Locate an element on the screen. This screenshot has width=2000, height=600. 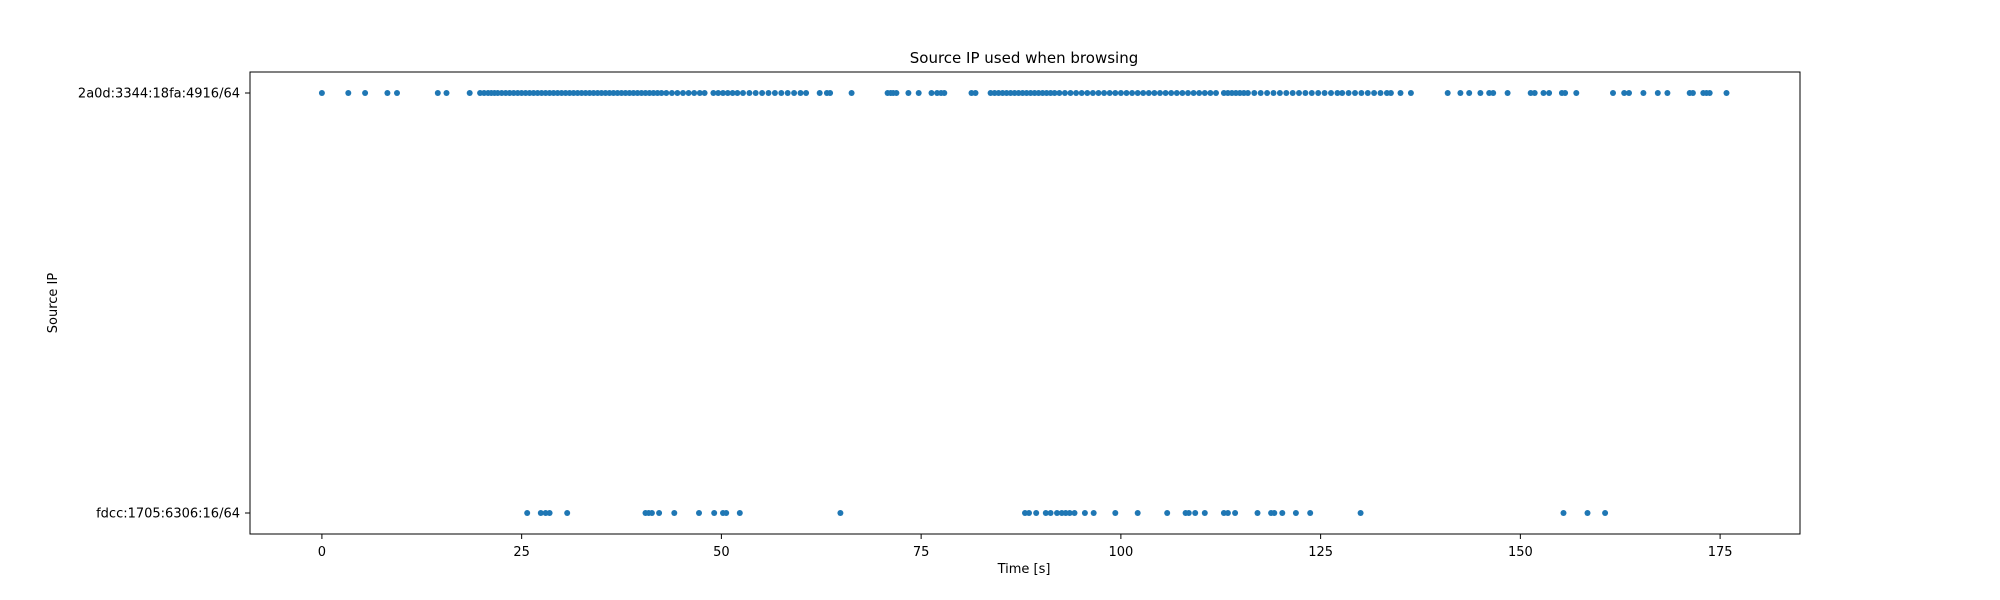
x-tick-label: 50 is located at coordinates (721, 552).